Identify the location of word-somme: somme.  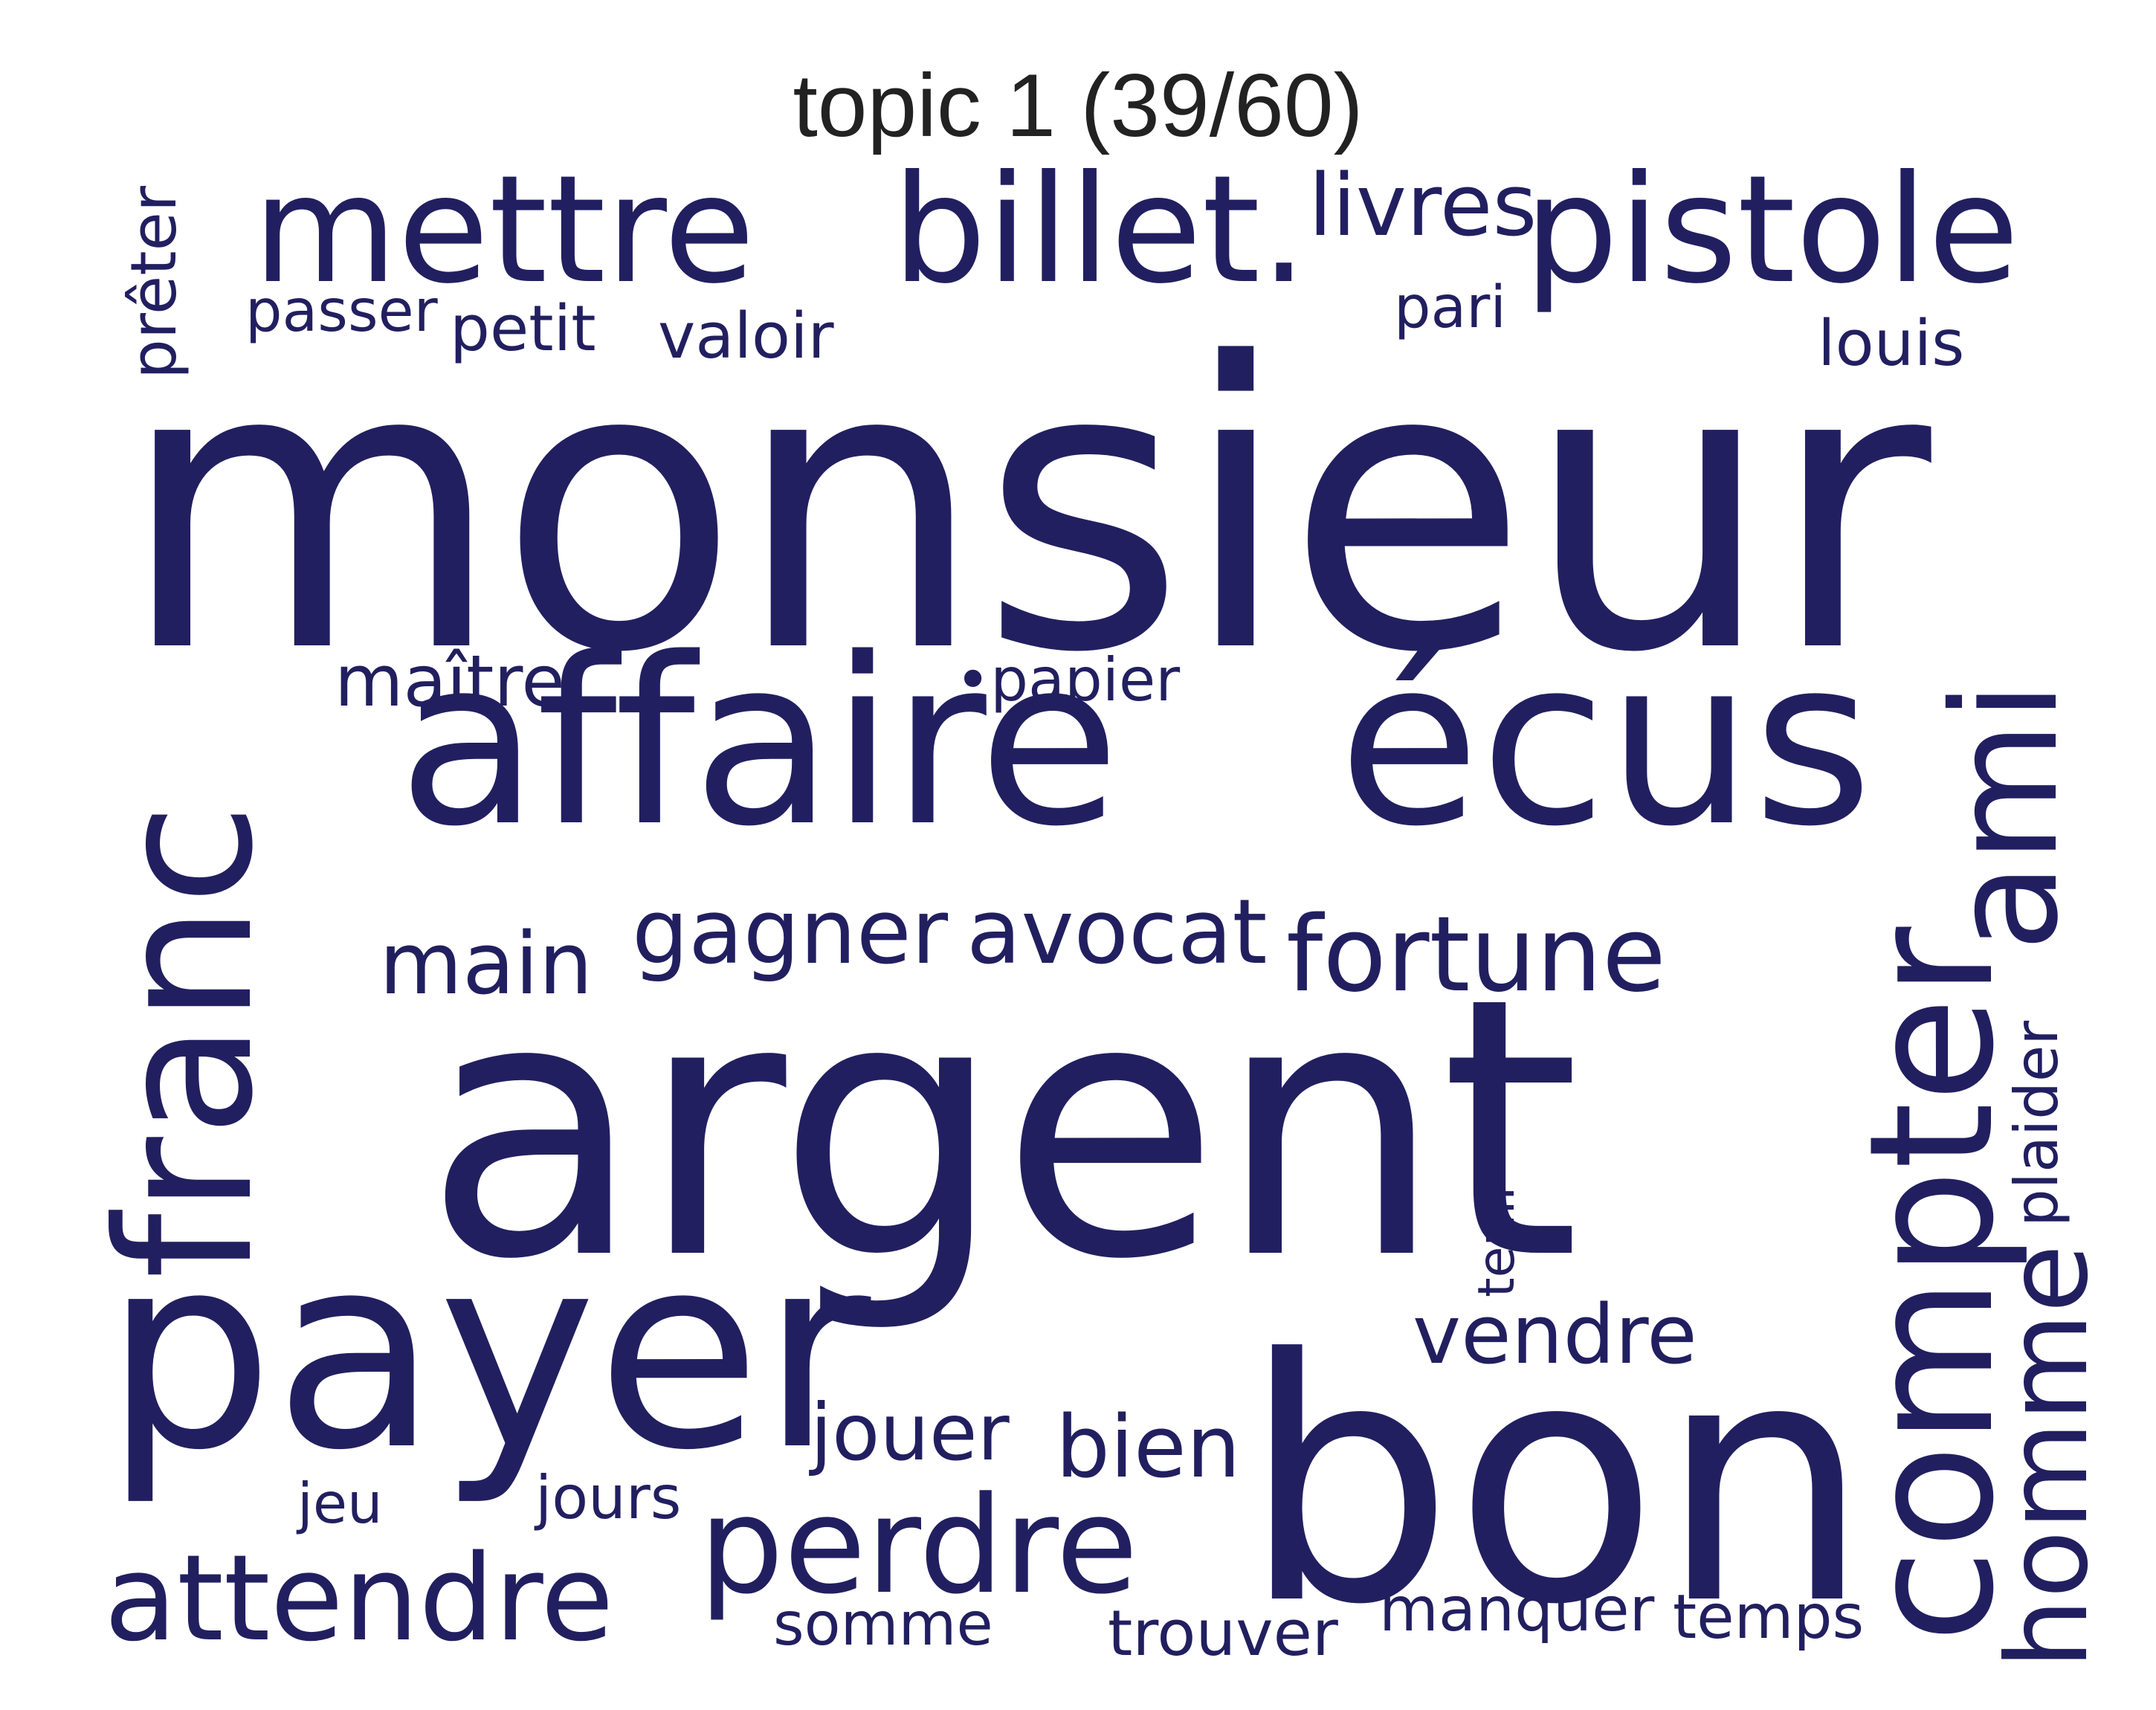
(883, 1624).